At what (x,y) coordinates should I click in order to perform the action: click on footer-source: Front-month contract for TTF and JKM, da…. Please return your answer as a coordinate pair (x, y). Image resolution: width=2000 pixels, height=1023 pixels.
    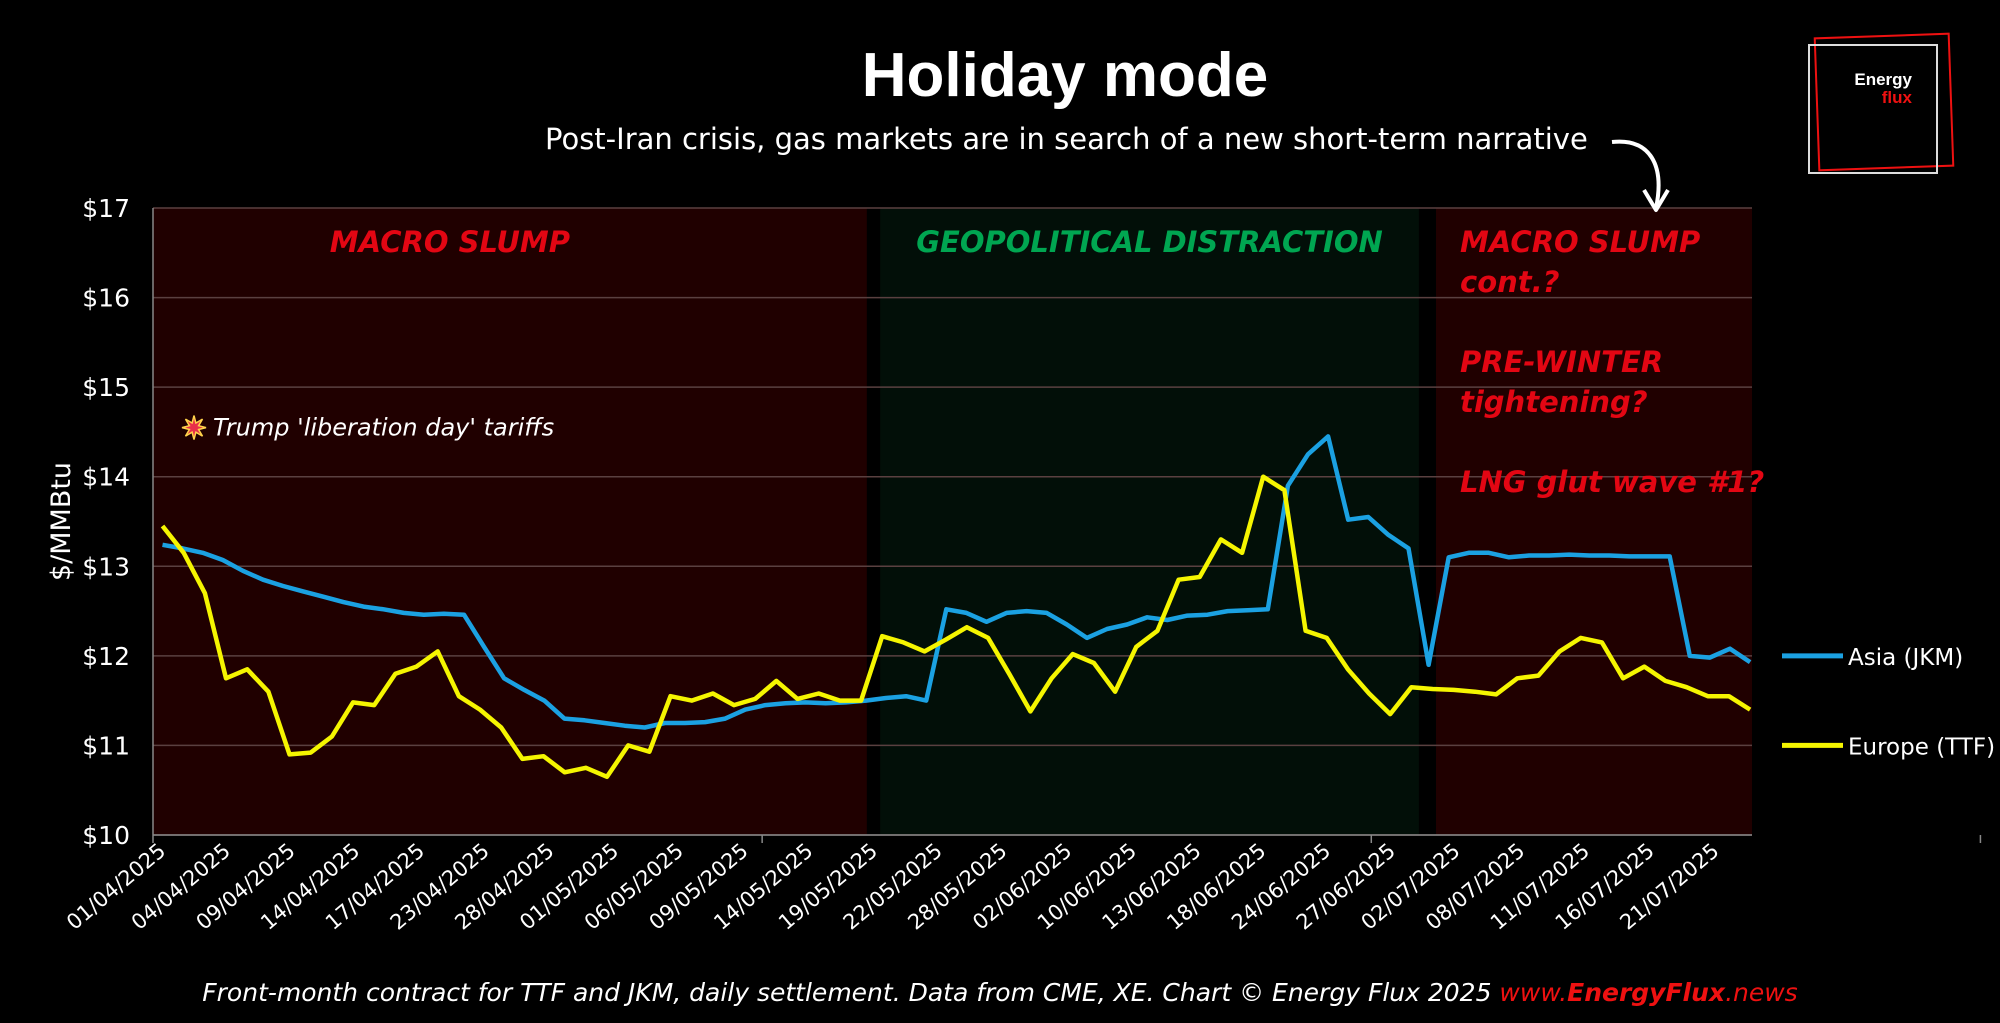
    Looking at the image, I should click on (851, 992).